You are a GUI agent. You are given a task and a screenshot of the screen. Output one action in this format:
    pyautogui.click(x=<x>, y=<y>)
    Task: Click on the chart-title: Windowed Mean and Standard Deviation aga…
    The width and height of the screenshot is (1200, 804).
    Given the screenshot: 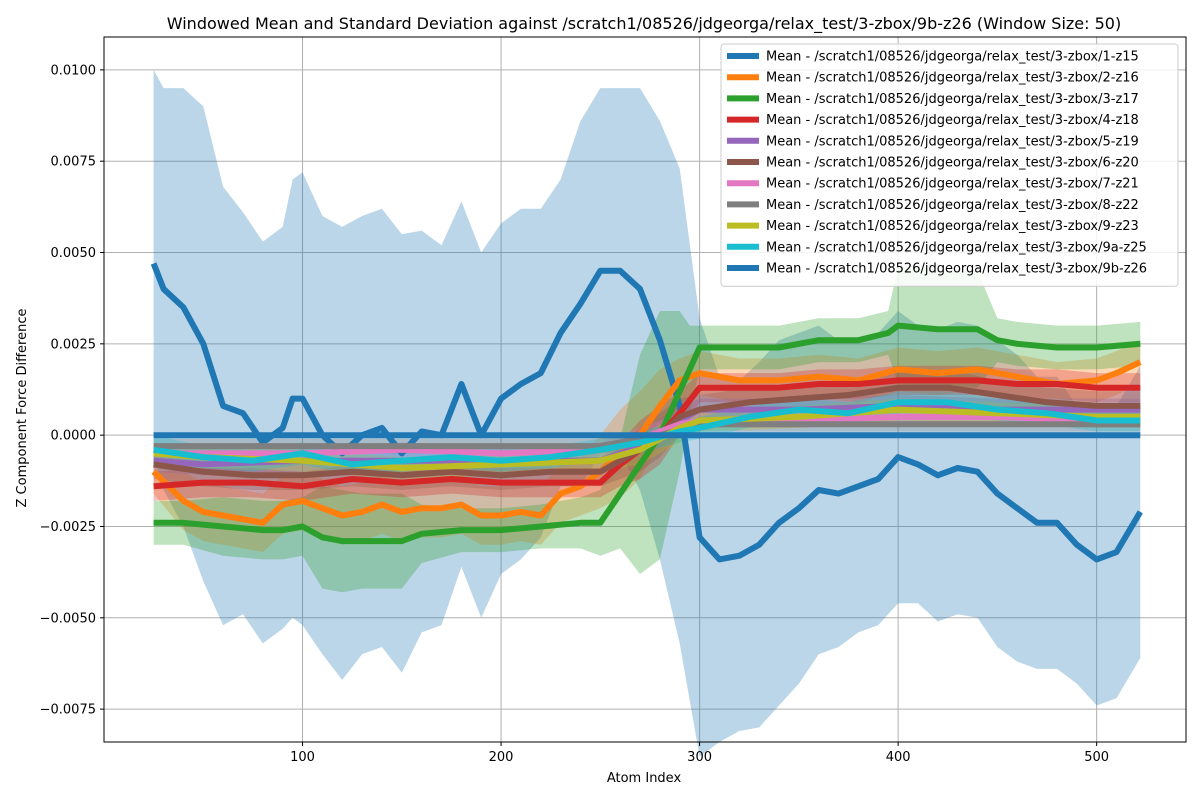 What is the action you would take?
    pyautogui.click(x=644, y=24)
    